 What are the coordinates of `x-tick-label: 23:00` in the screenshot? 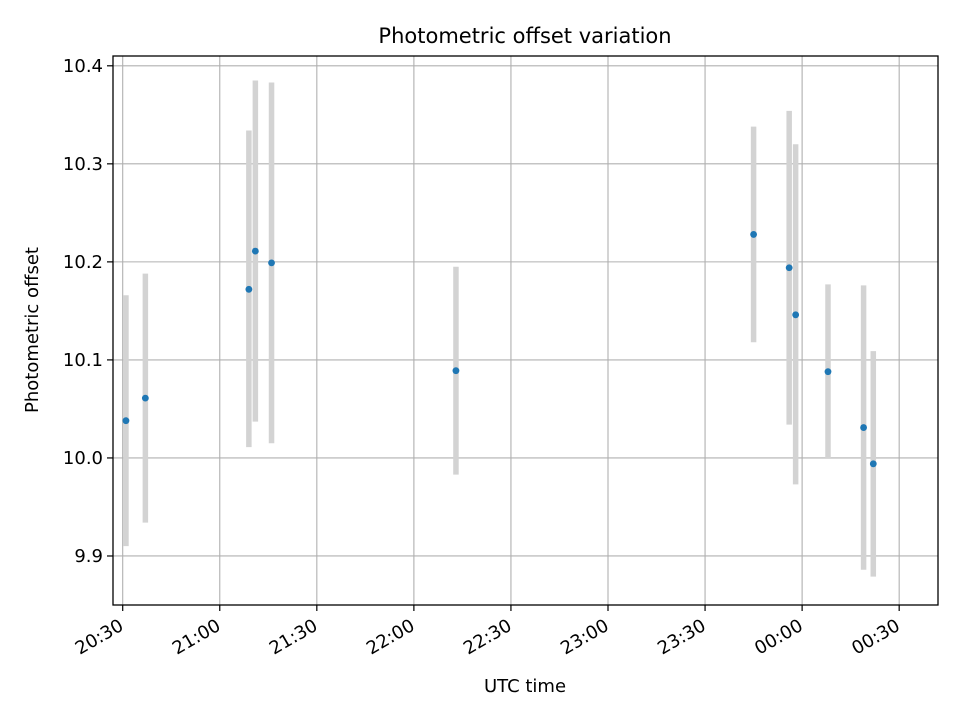 It's located at (584, 637).